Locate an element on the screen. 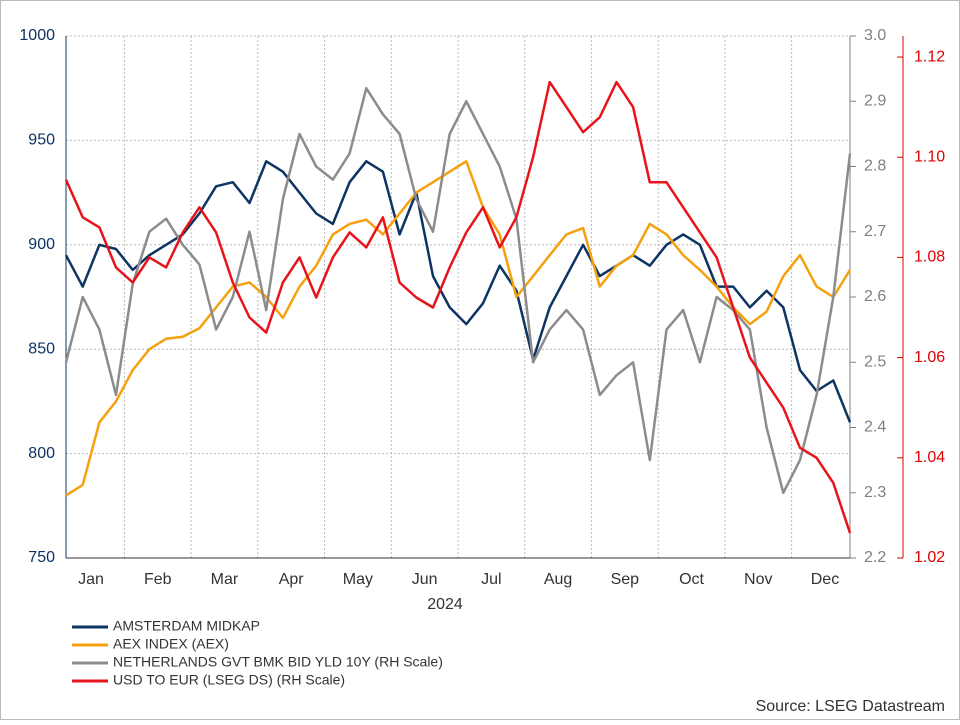  y-tick-label: 750 is located at coordinates (41, 557).